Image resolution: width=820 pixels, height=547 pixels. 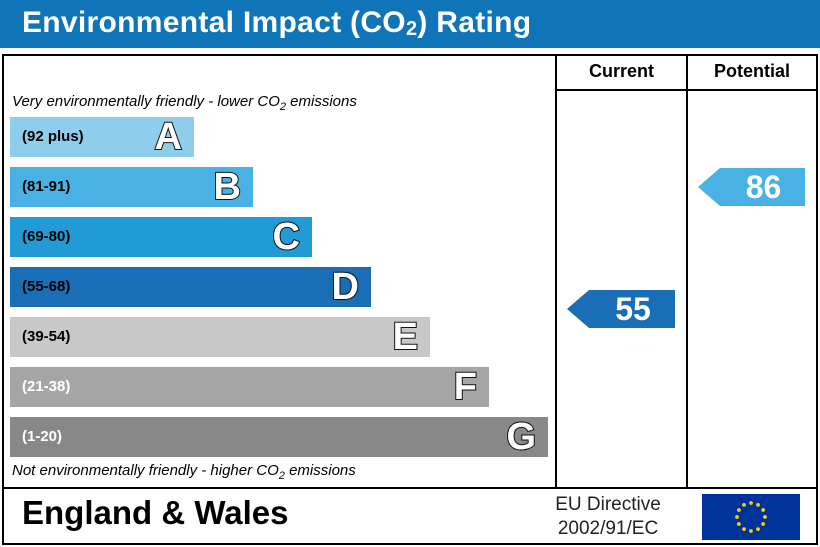 What do you see at coordinates (161, 237) in the screenshot?
I see `band-c: (69-80) C` at bounding box center [161, 237].